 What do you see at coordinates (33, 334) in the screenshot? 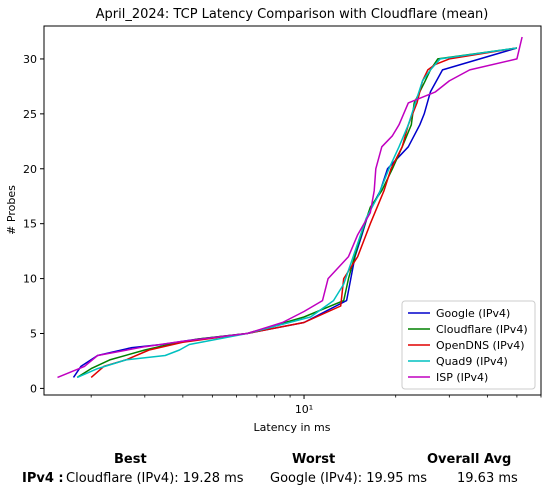
I see `y-tick-label: 5` at bounding box center [33, 334].